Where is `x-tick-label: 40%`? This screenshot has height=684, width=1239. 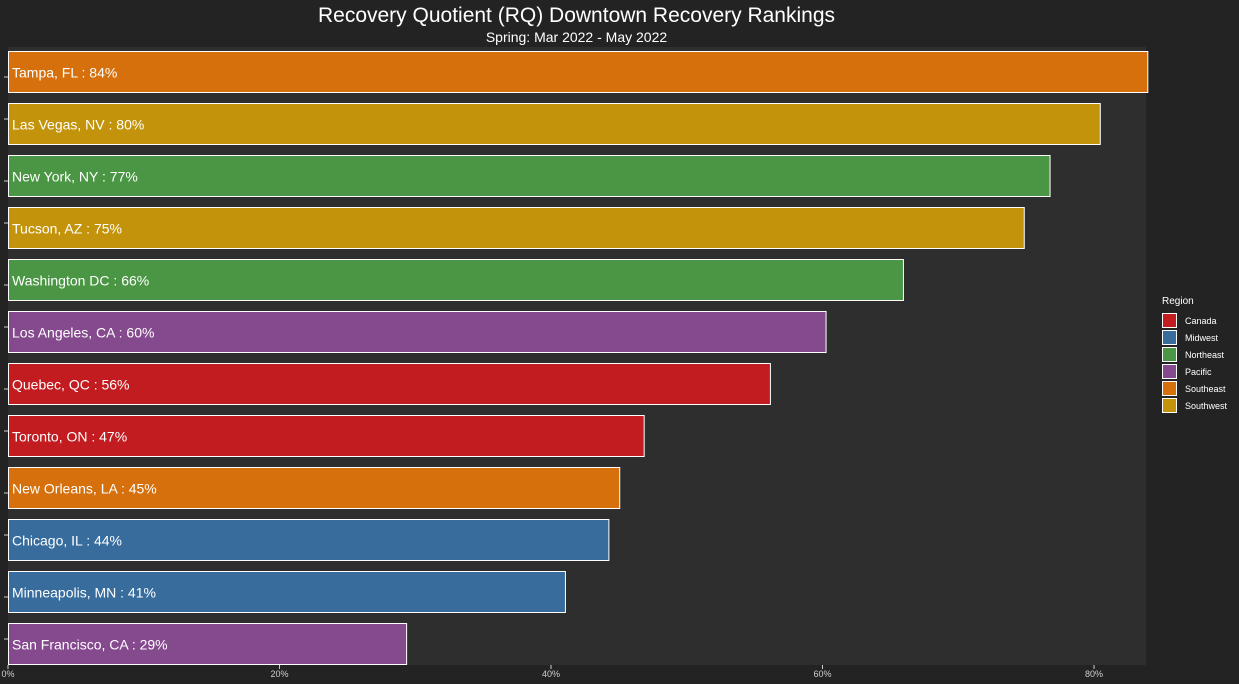 x-tick-label: 40% is located at coordinates (551, 674).